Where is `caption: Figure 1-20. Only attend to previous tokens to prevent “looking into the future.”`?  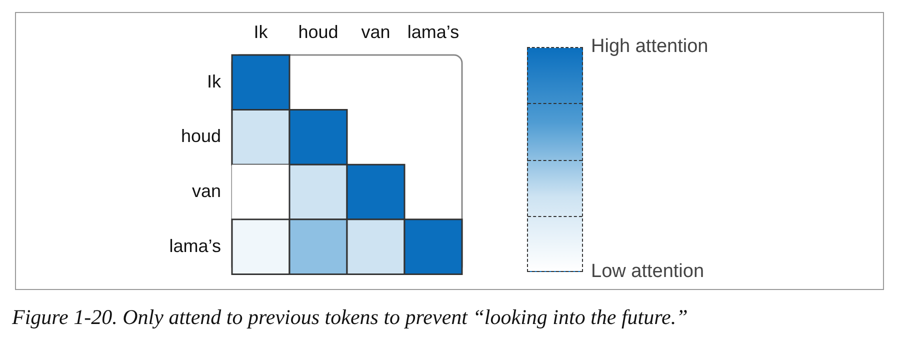
caption: Figure 1-20. Only attend to previous tokens to prevent “looking into the future.” is located at coordinates (350, 317).